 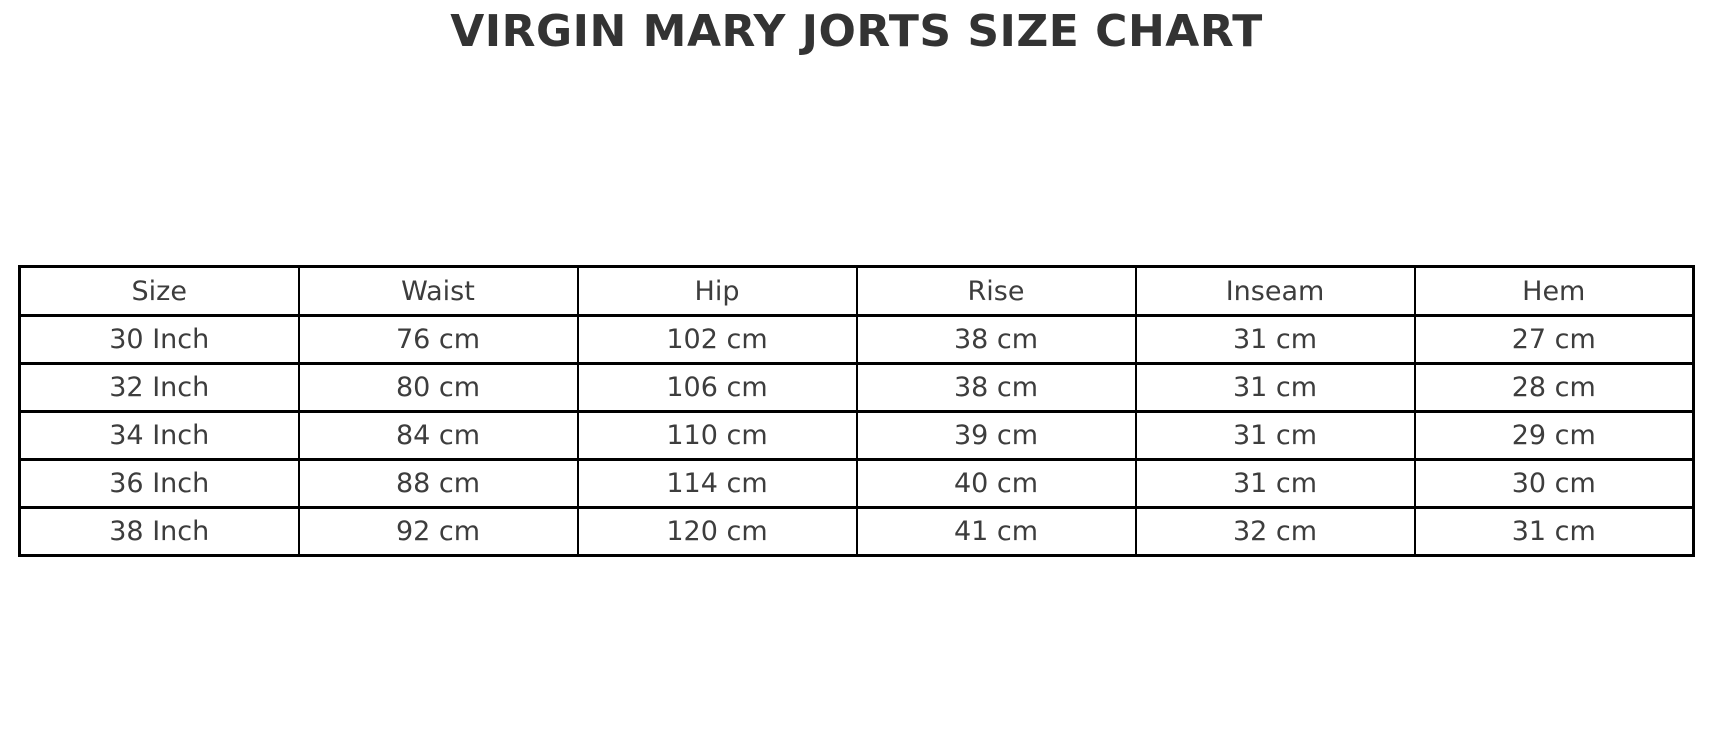 I want to click on column-header-hip: Hip, so click(x=717, y=291).